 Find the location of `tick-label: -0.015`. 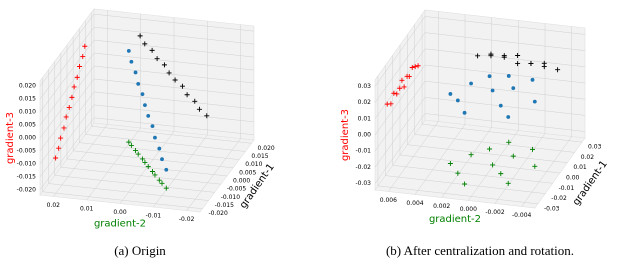

tick-label: -0.015 is located at coordinates (225, 205).